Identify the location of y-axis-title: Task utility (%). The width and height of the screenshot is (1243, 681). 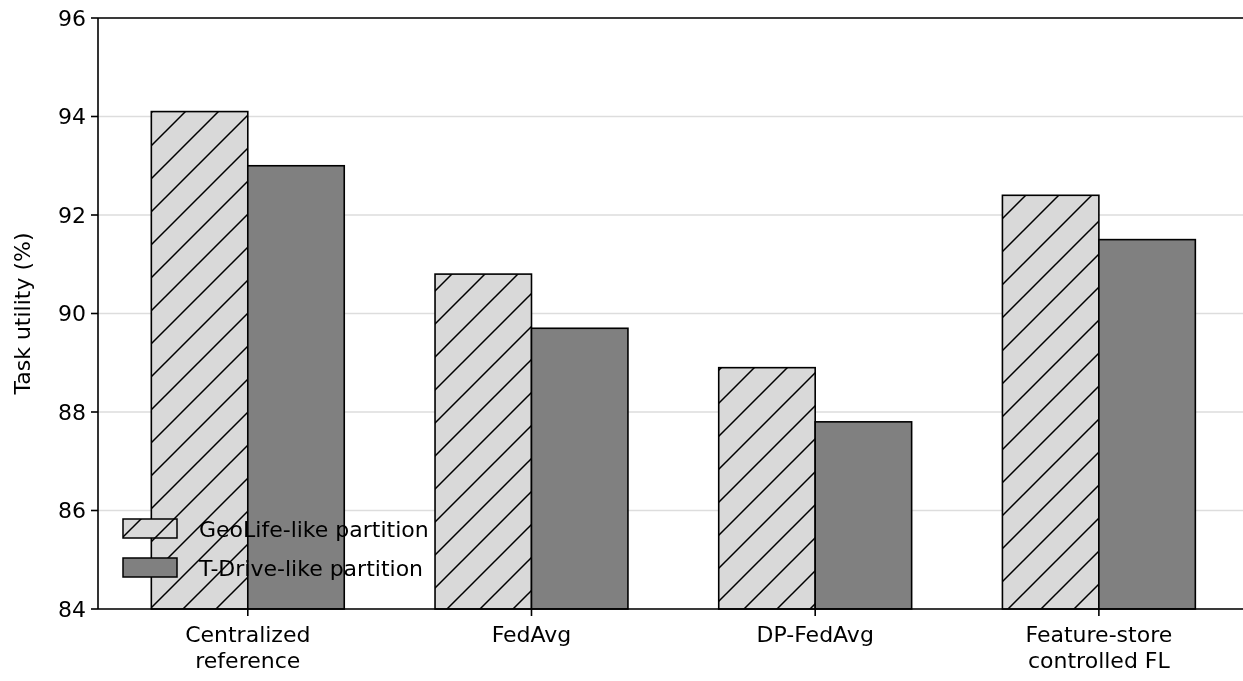
(22, 314).